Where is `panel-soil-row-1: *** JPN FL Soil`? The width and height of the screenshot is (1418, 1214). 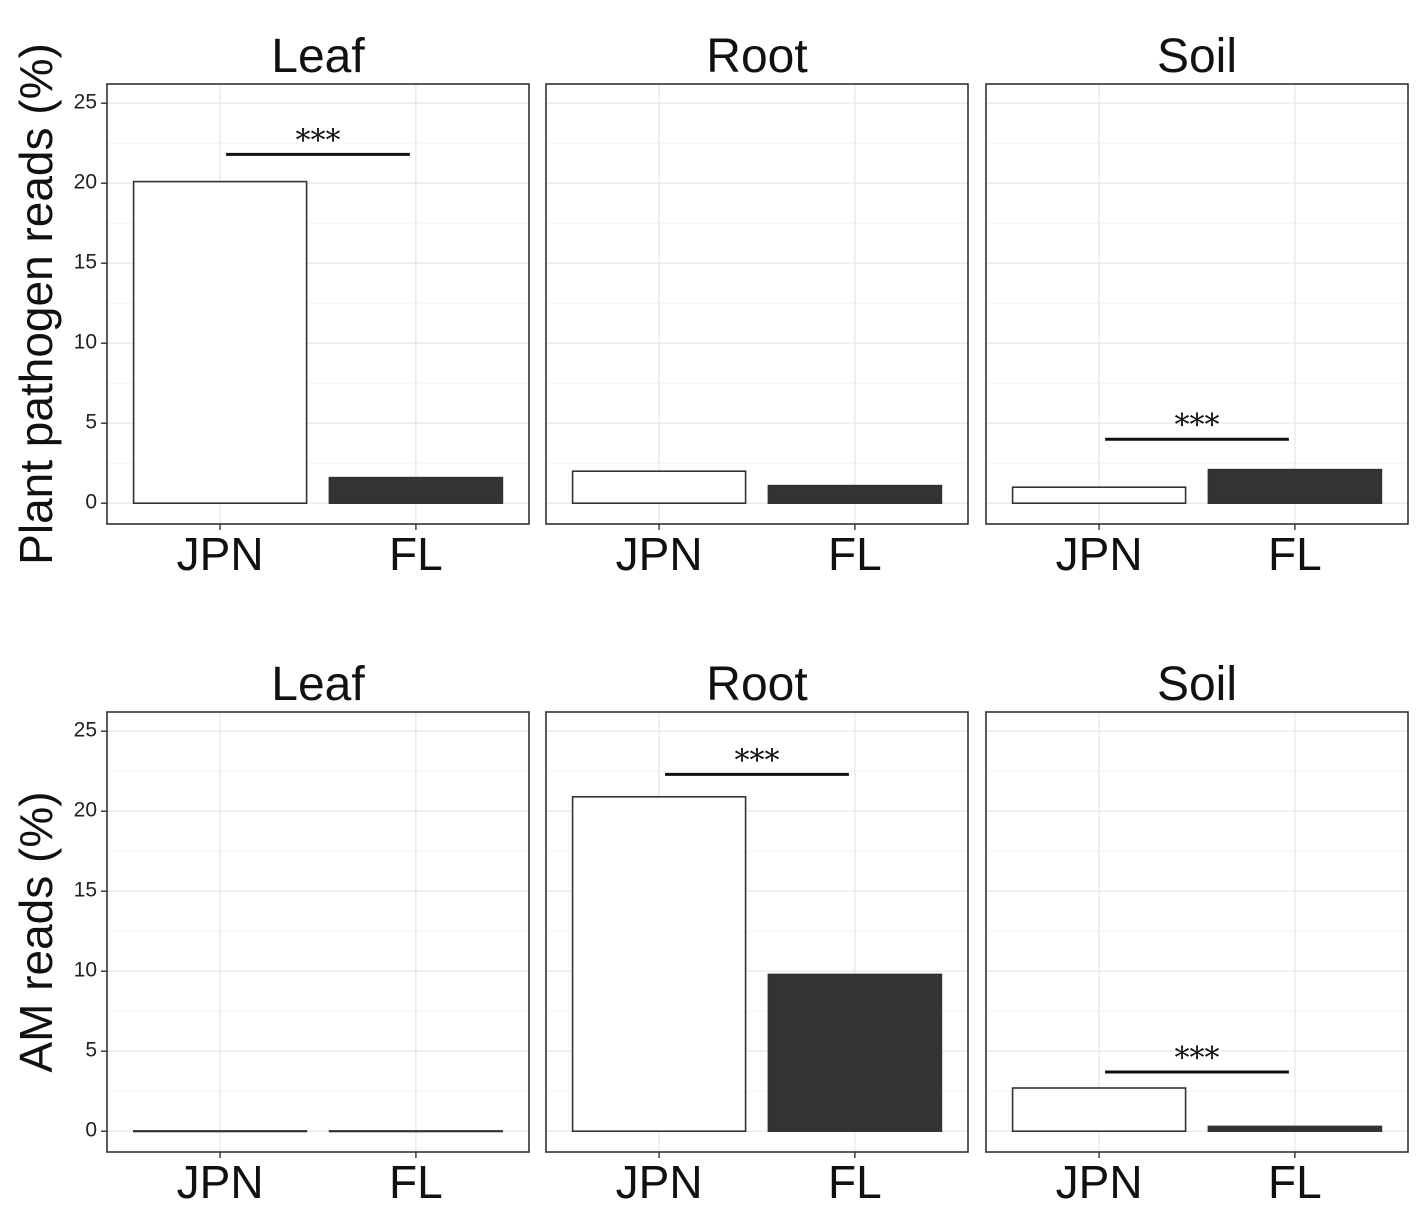 panel-soil-row-1: *** JPN FL Soil is located at coordinates (1197, 305).